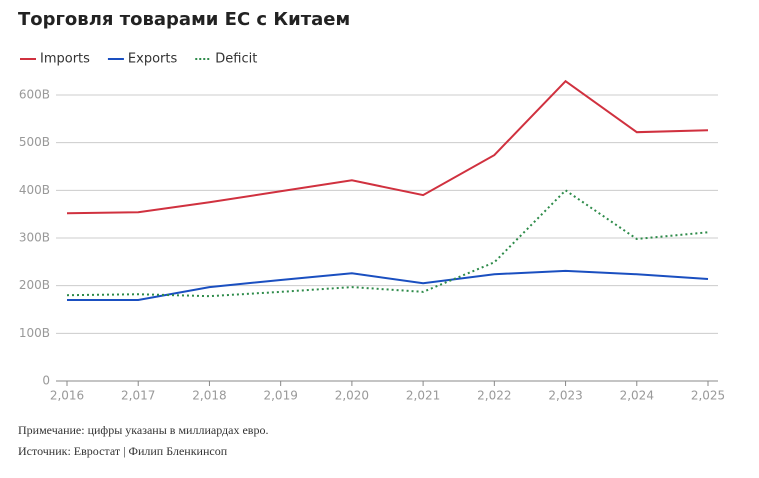 Image resolution: width=759 pixels, height=478 pixels. I want to click on y-tick-label: 100B, so click(34, 333).